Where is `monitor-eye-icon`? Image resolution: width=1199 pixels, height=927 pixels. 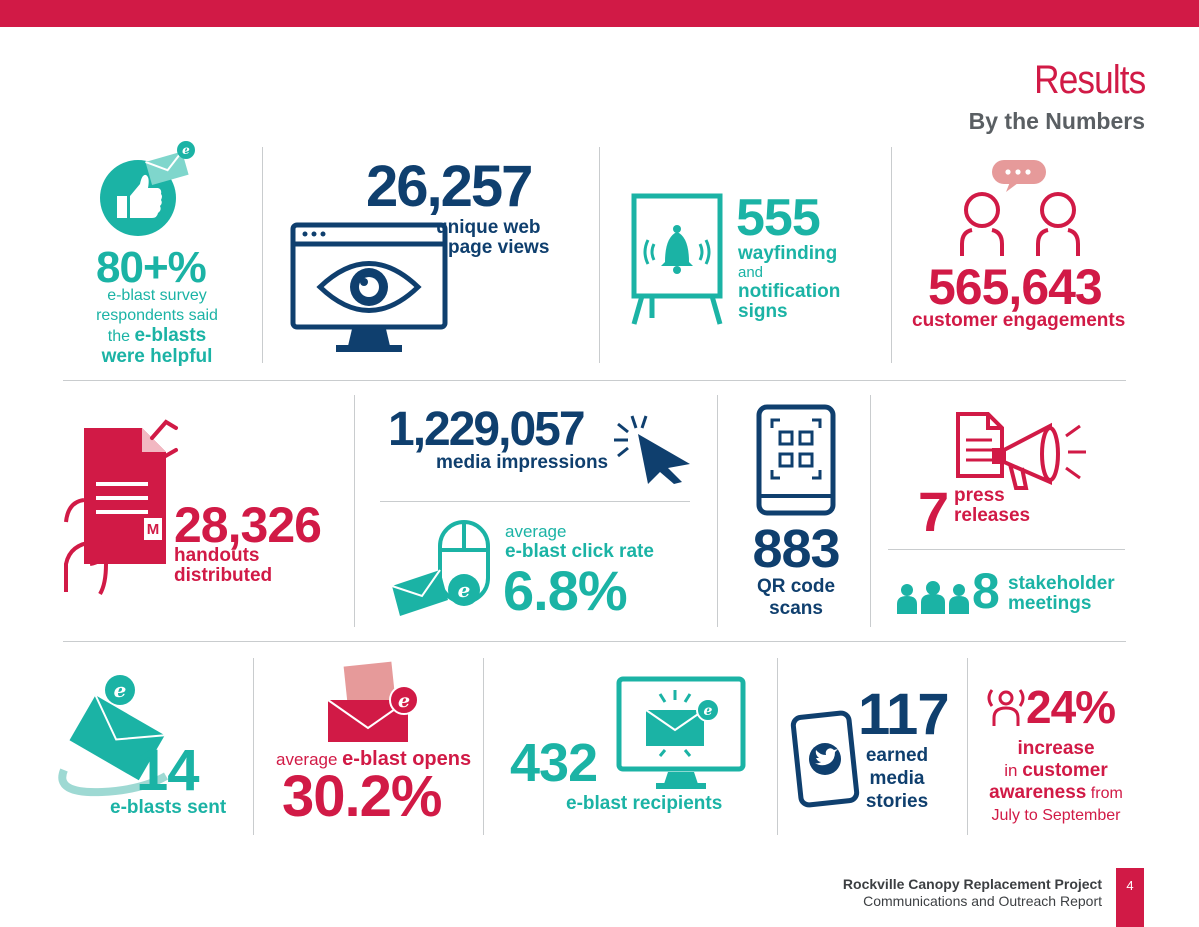
monitor-eye-icon is located at coordinates (369, 287).